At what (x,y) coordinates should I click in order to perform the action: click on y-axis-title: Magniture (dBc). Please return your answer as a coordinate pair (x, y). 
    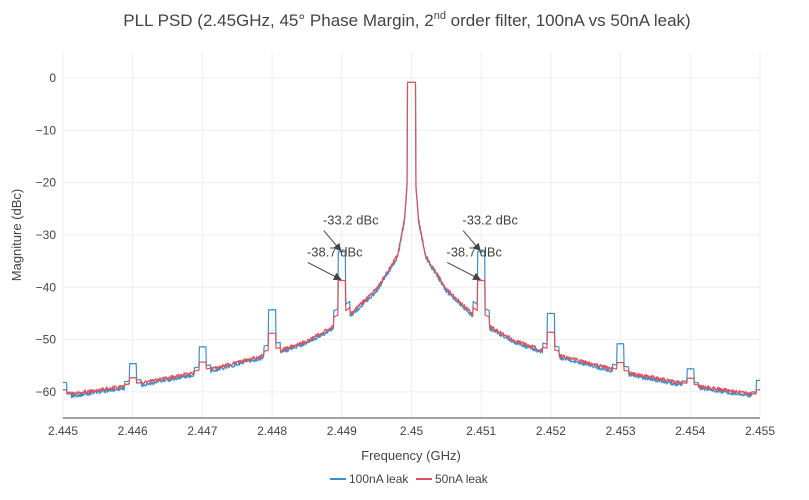
    Looking at the image, I should click on (16, 235).